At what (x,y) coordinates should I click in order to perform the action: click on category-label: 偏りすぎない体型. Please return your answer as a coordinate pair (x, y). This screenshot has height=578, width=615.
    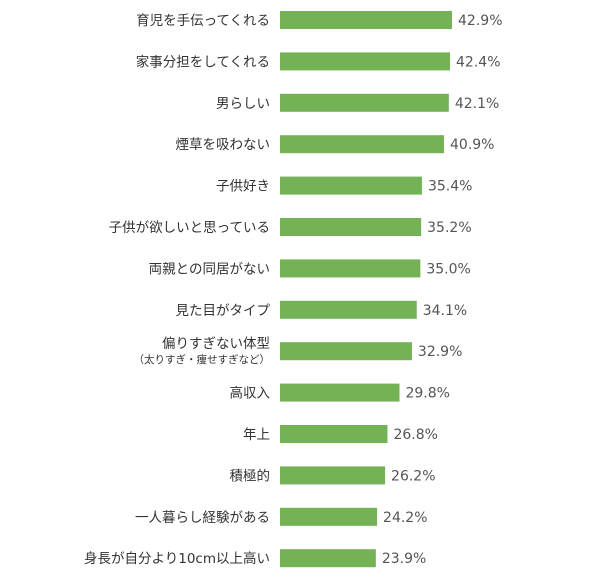
    Looking at the image, I should click on (216, 344).